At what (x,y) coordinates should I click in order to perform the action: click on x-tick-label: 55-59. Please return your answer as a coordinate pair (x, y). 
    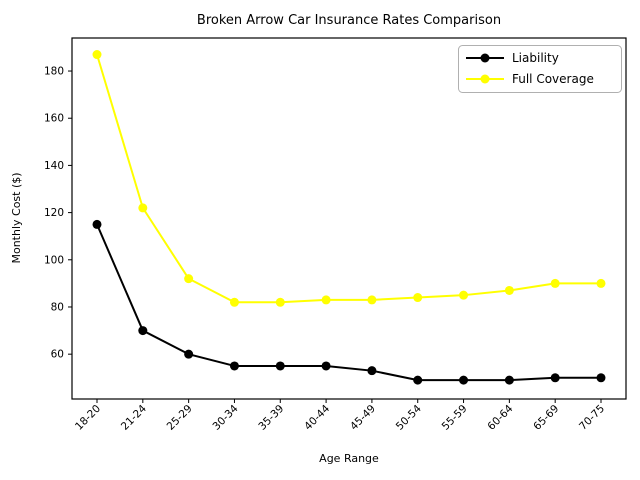
    Looking at the image, I should click on (455, 418).